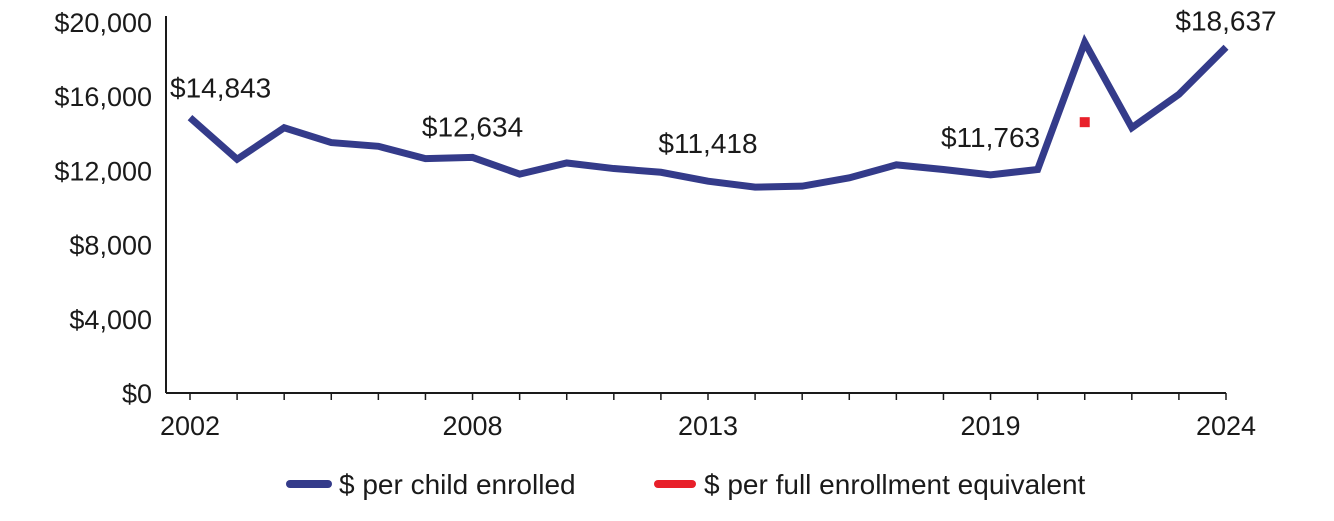  Describe the element at coordinates (1084, 122) in the screenshot. I see `marker-per-full-enrollment-equivalent` at that location.